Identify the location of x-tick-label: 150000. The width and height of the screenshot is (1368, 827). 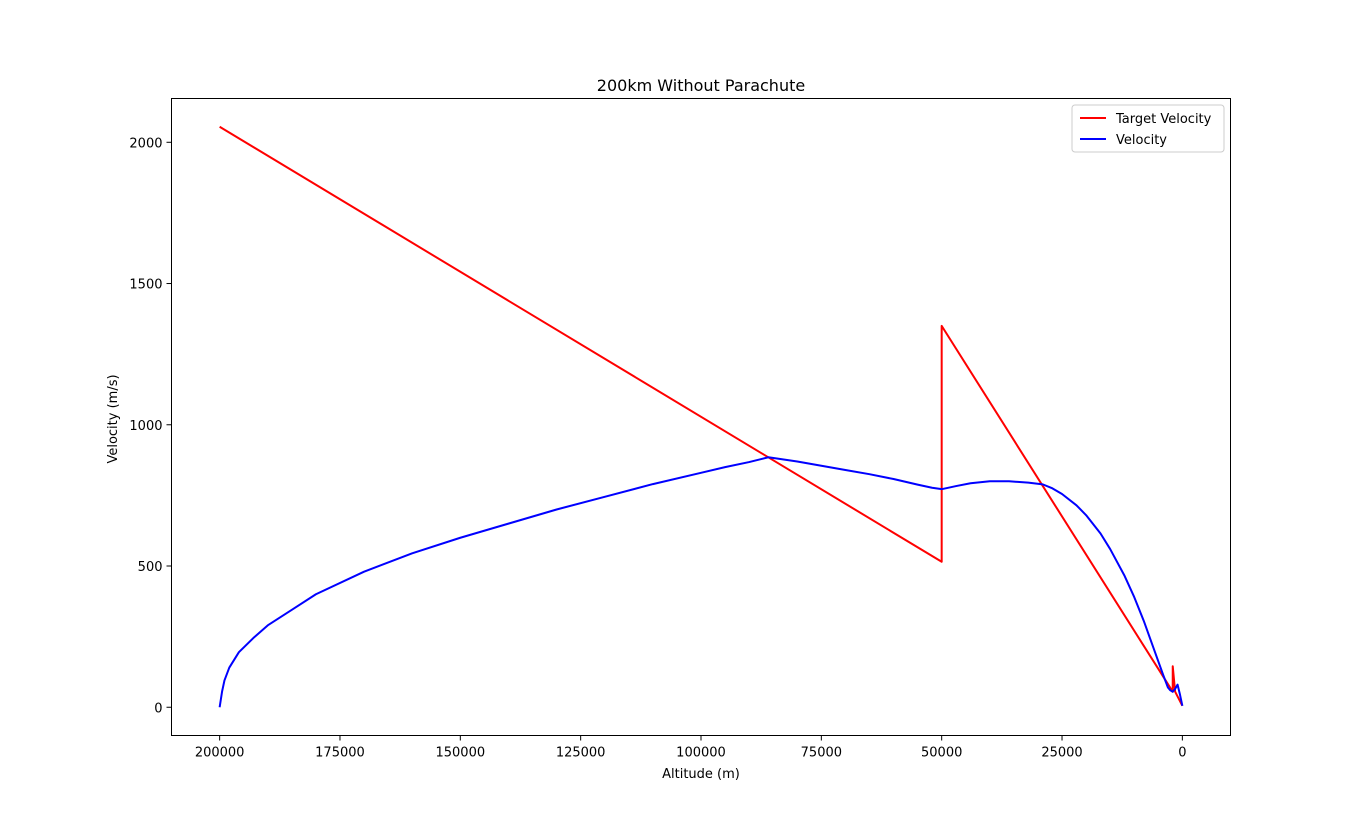
(460, 753).